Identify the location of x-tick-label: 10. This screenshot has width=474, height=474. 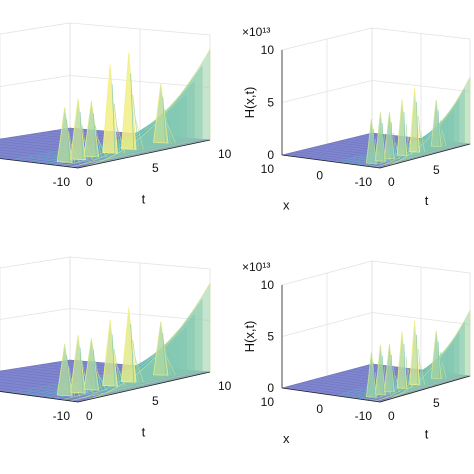
(268, 169).